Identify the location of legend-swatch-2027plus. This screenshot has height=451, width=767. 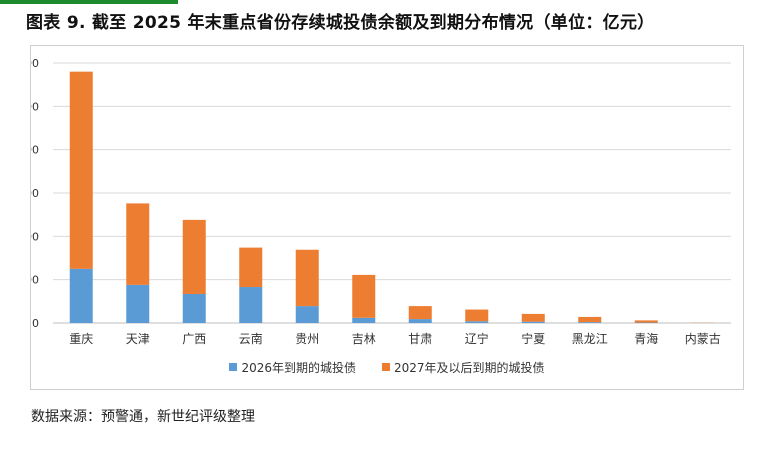
(386, 367).